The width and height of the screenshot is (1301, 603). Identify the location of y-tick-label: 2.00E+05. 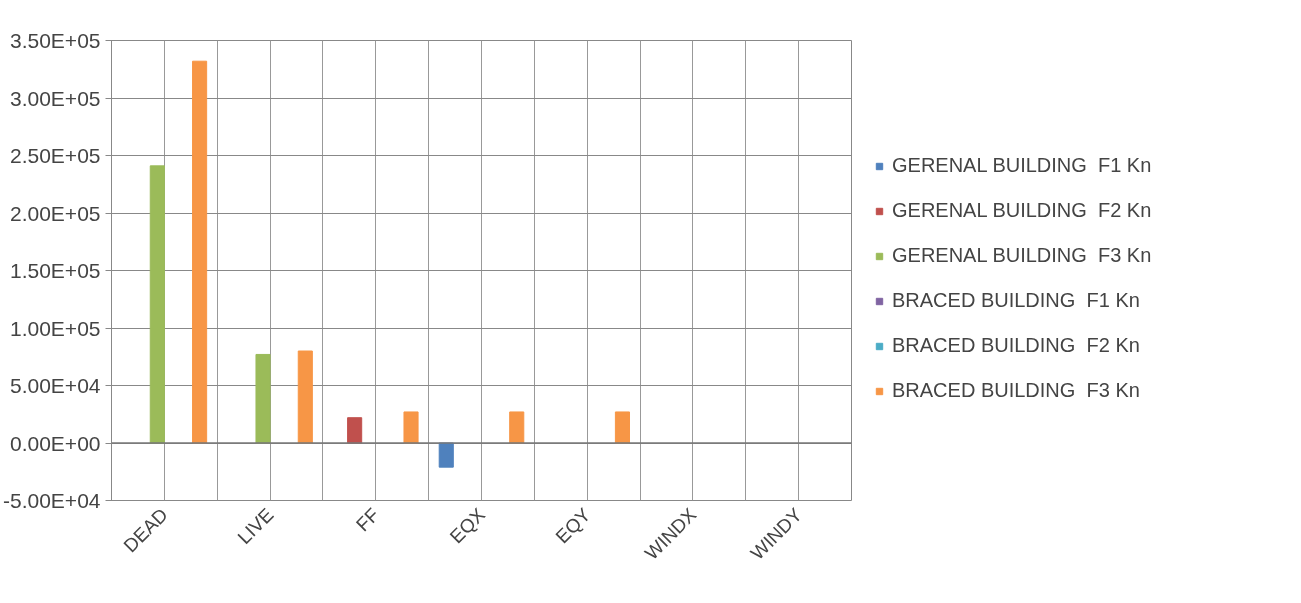
(55, 213).